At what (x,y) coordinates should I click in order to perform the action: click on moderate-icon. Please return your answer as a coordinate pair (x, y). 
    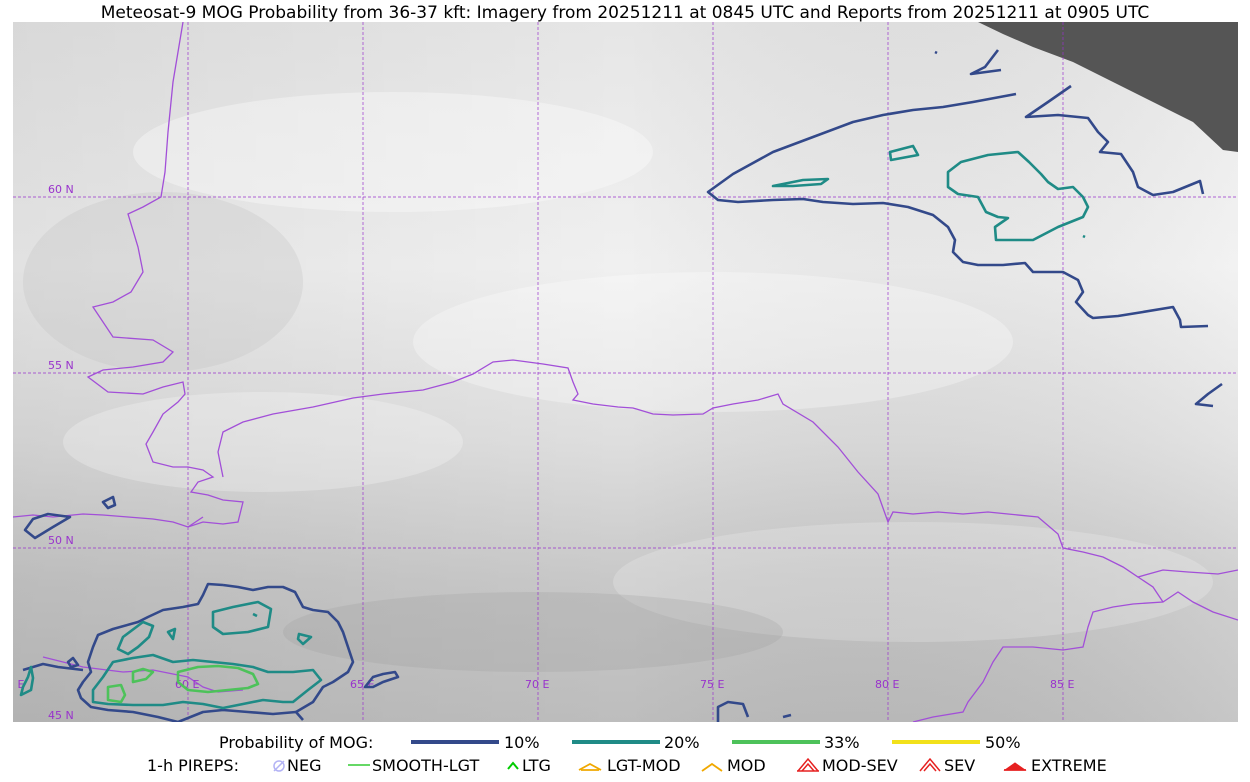
    Looking at the image, I should click on (712, 767).